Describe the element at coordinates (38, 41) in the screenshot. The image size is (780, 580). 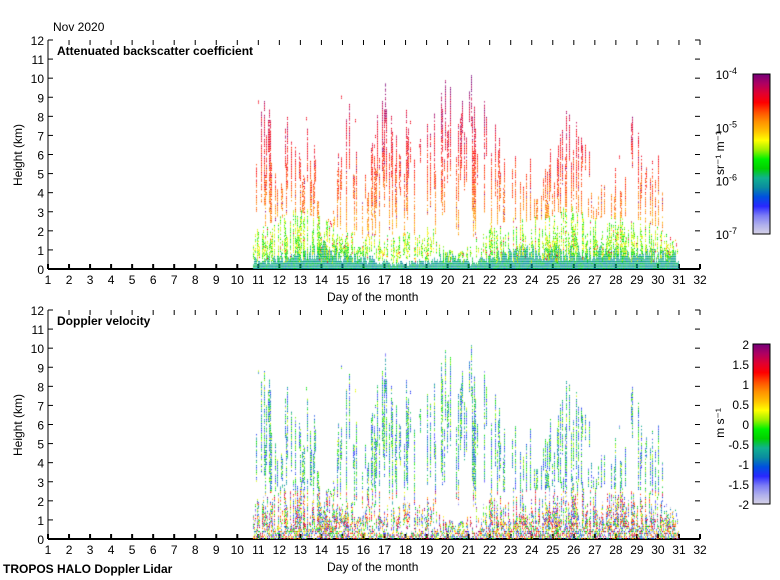
I see `y-tick-label: 12` at that location.